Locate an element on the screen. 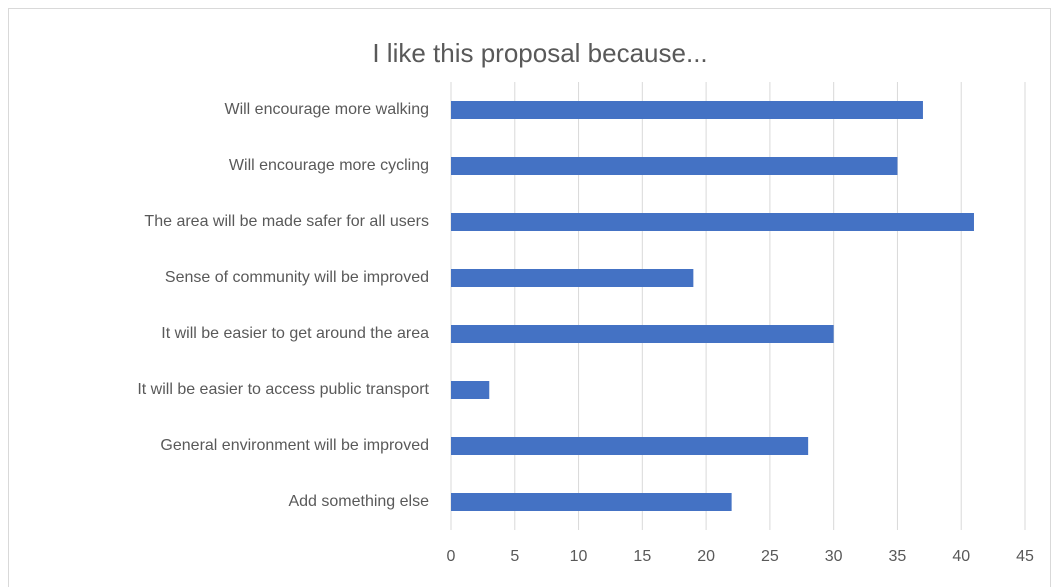  x-tick-label: 25 is located at coordinates (770, 556).